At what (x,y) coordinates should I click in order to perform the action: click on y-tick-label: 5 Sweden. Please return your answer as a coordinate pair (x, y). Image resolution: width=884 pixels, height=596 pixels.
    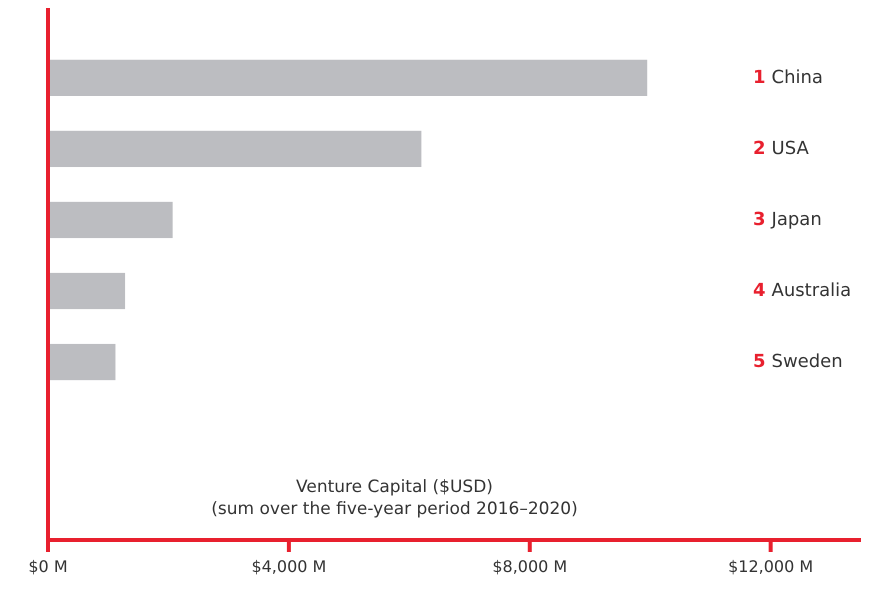
    Looking at the image, I should click on (798, 361).